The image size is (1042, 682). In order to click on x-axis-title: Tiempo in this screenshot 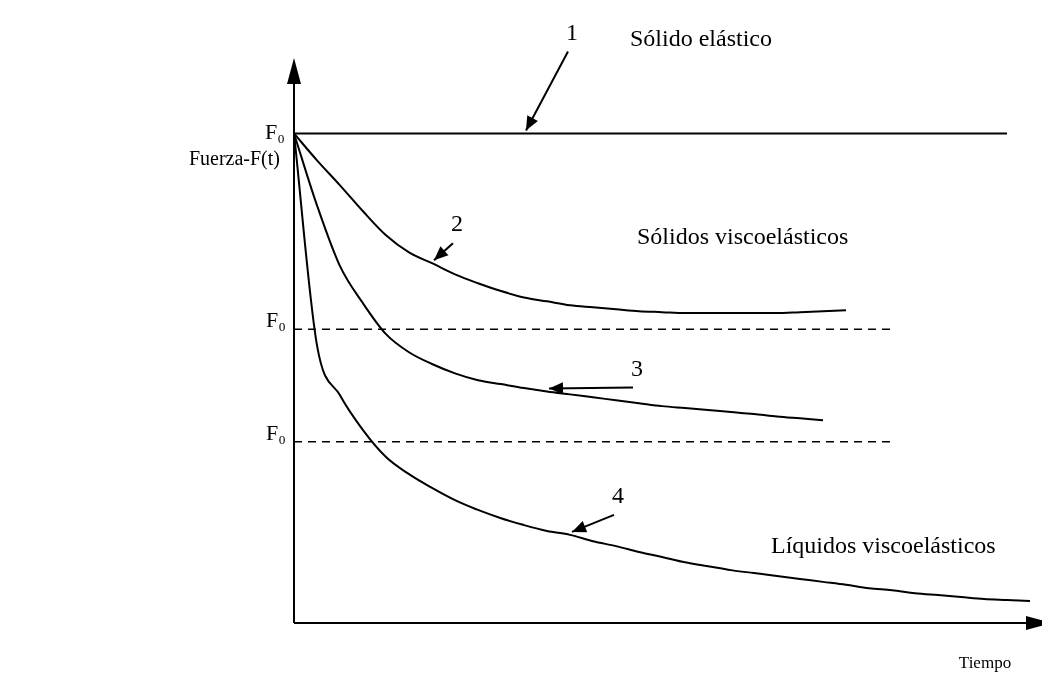, I will do `click(985, 663)`.